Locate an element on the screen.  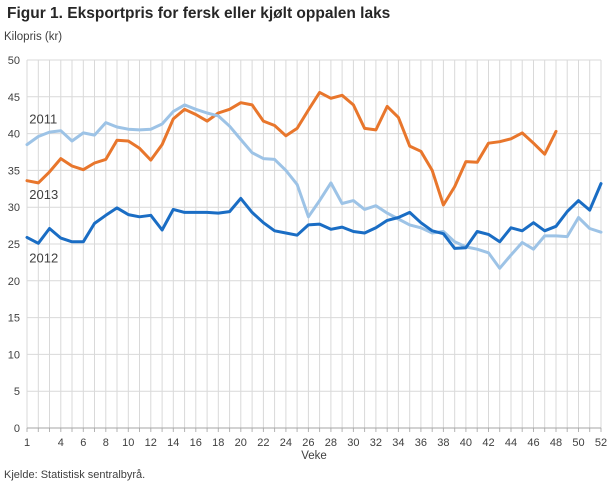
x-tick-label: 22 is located at coordinates (263, 443).